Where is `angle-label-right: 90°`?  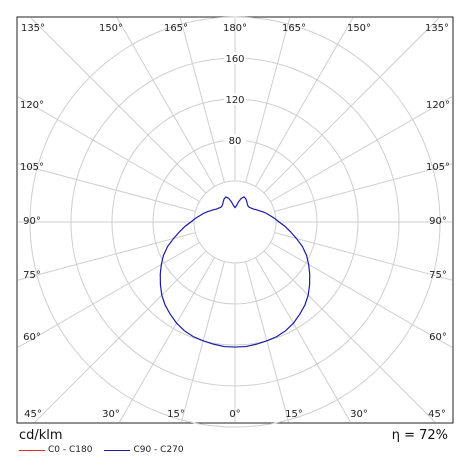
angle-label-right: 90° is located at coordinates (438, 221).